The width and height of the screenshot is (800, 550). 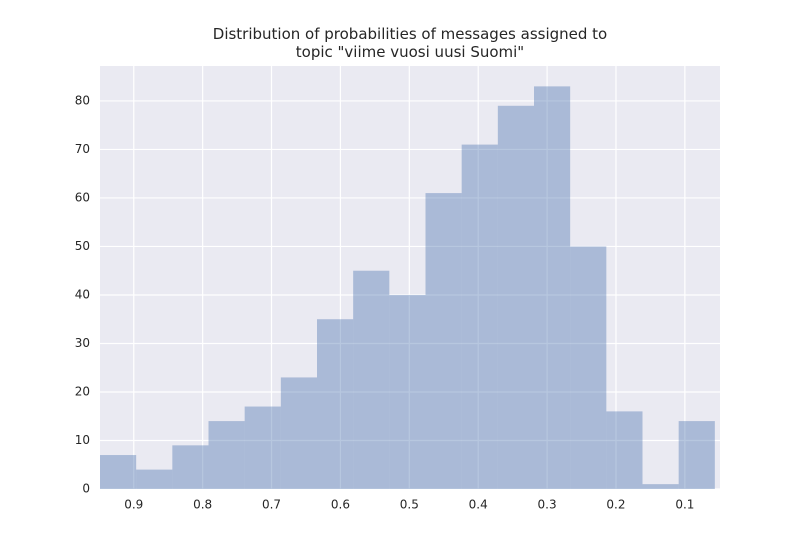 I want to click on y-tick-label: 0, so click(x=86, y=489).